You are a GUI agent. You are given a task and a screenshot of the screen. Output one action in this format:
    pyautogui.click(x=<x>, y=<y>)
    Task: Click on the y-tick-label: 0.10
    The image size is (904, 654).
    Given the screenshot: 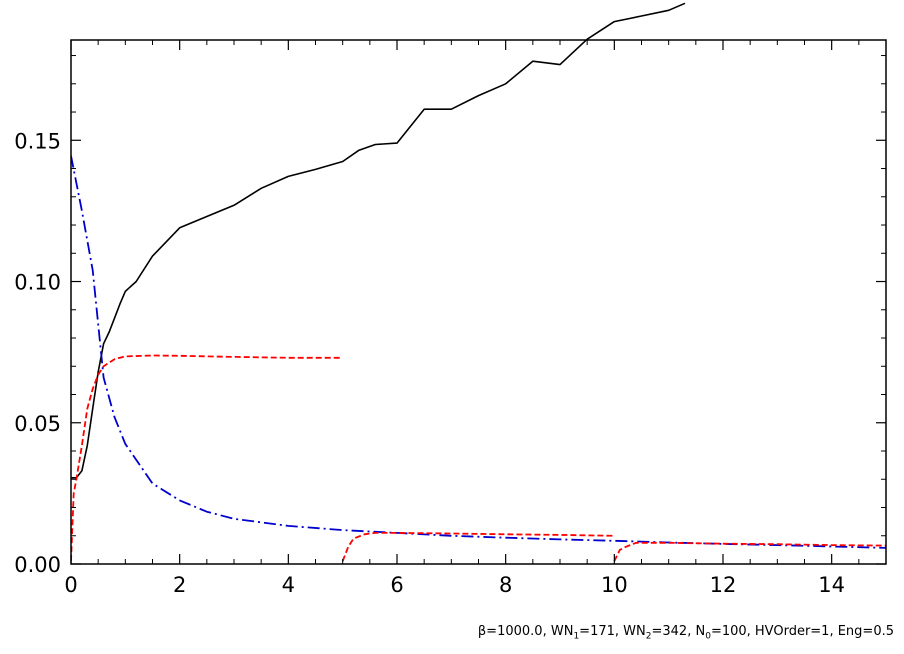 What is the action you would take?
    pyautogui.click(x=37, y=283)
    